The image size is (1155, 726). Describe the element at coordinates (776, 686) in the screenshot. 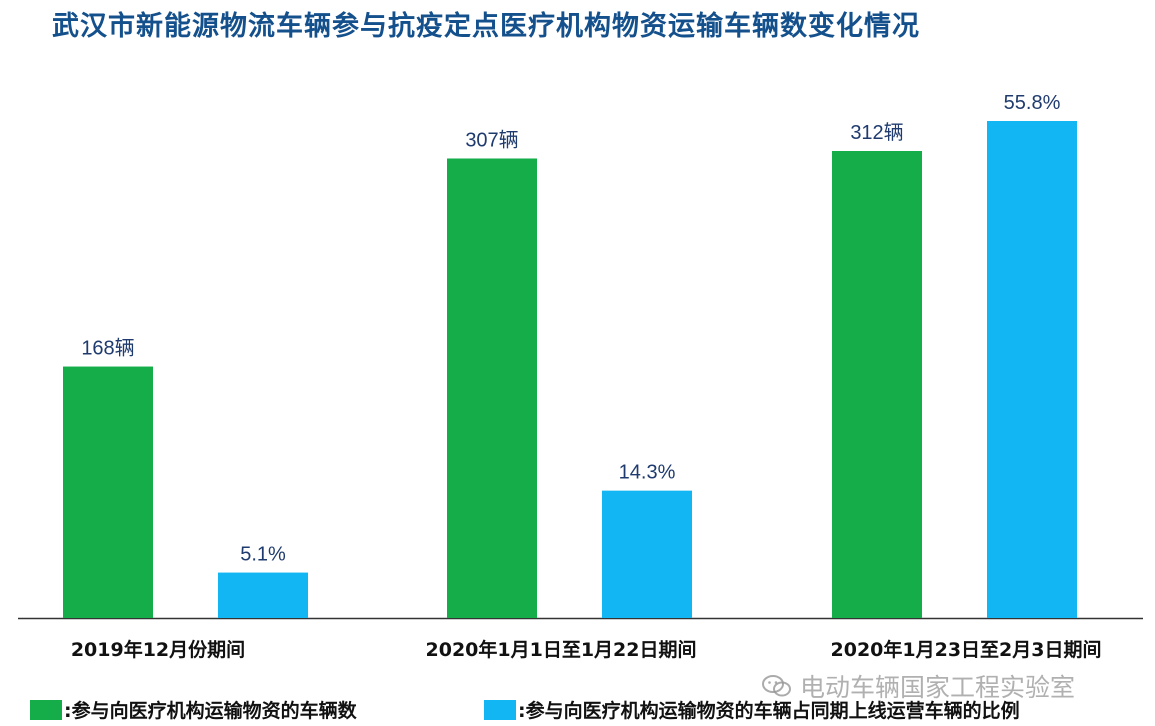

I see `wechat-icon` at that location.